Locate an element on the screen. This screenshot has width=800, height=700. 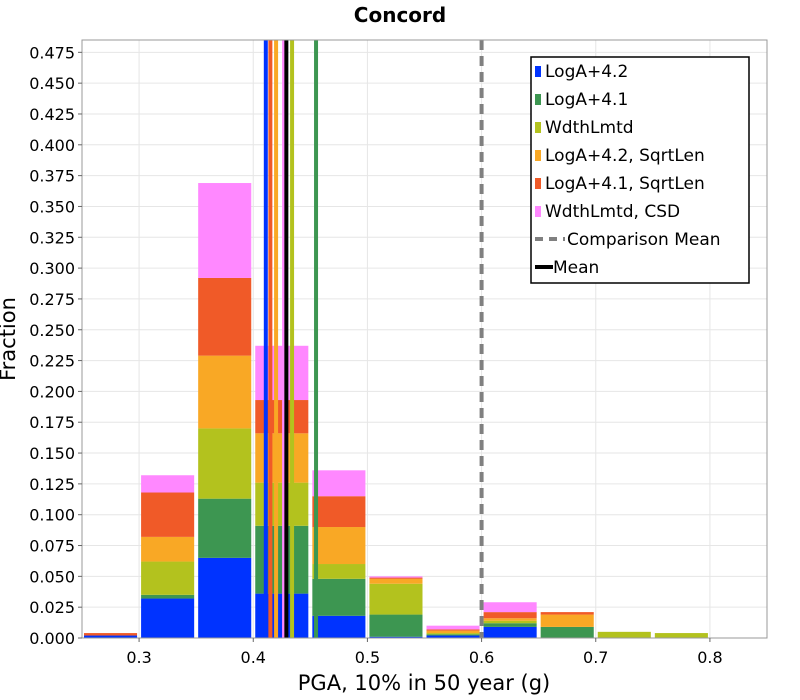
y-tick-label: 0.100 is located at coordinates (52, 515).